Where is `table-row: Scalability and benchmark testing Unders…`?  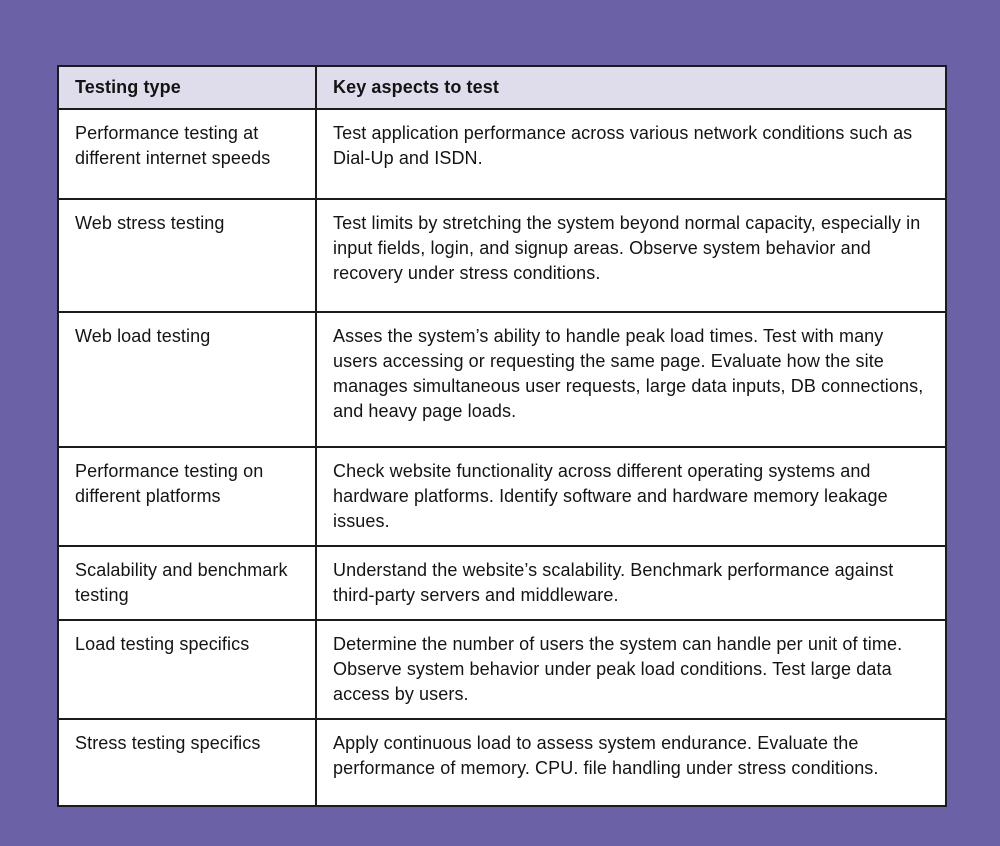
table-row: Scalability and benchmark testing Unders… is located at coordinates (502, 583).